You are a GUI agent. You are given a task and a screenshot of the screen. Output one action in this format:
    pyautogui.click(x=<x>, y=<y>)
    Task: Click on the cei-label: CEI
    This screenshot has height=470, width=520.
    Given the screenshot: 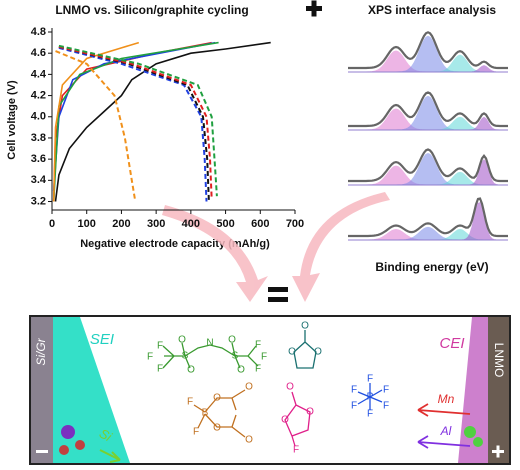 What is the action you would take?
    pyautogui.click(x=451, y=343)
    